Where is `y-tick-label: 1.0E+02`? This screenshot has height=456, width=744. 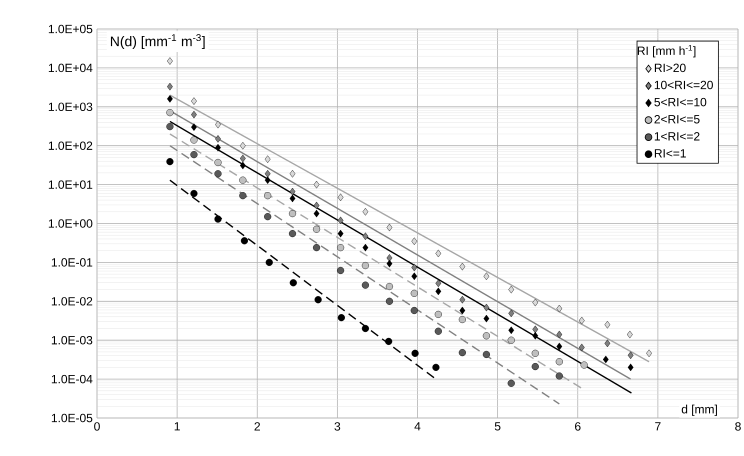 y-tick-label: 1.0E+02 is located at coordinates (70, 145).